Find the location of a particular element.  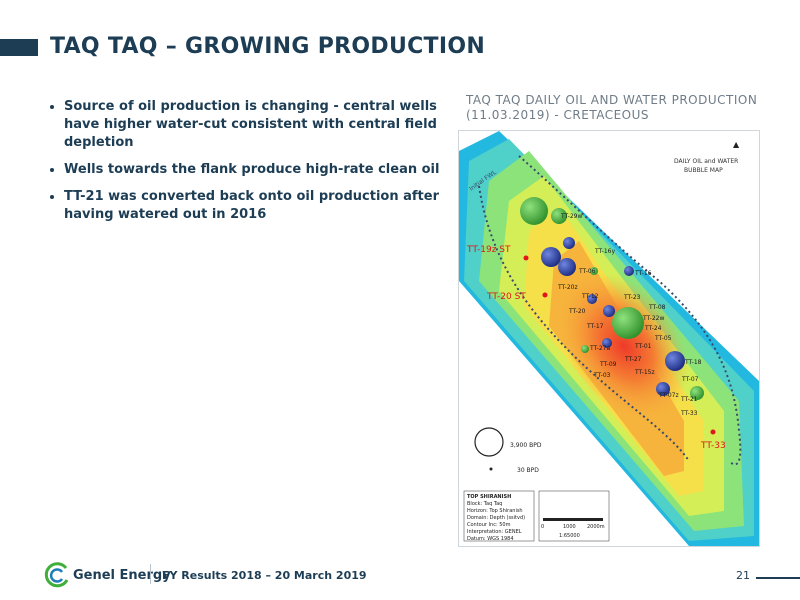

footer-separator is located at coordinates (150, 574).